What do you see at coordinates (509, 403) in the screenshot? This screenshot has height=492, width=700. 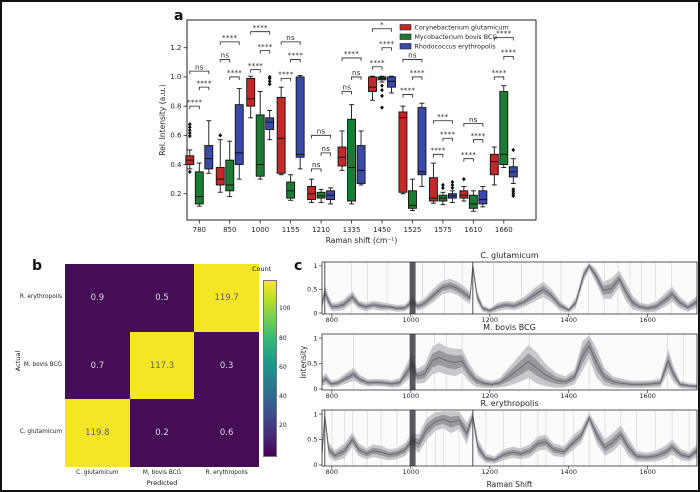 I see `spectrum-title: R. erythropolis` at bounding box center [509, 403].